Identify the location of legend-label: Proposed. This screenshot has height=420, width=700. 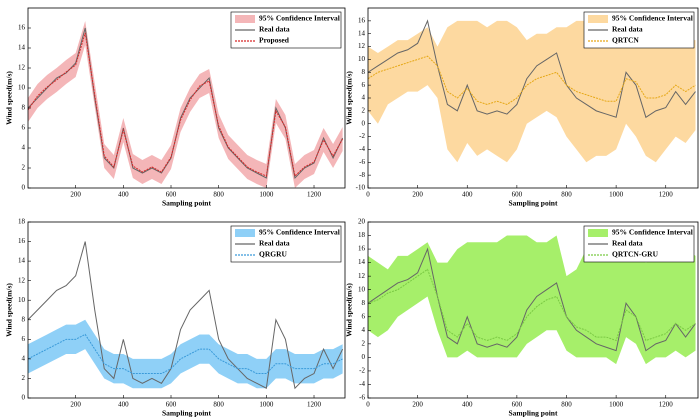
(274, 40).